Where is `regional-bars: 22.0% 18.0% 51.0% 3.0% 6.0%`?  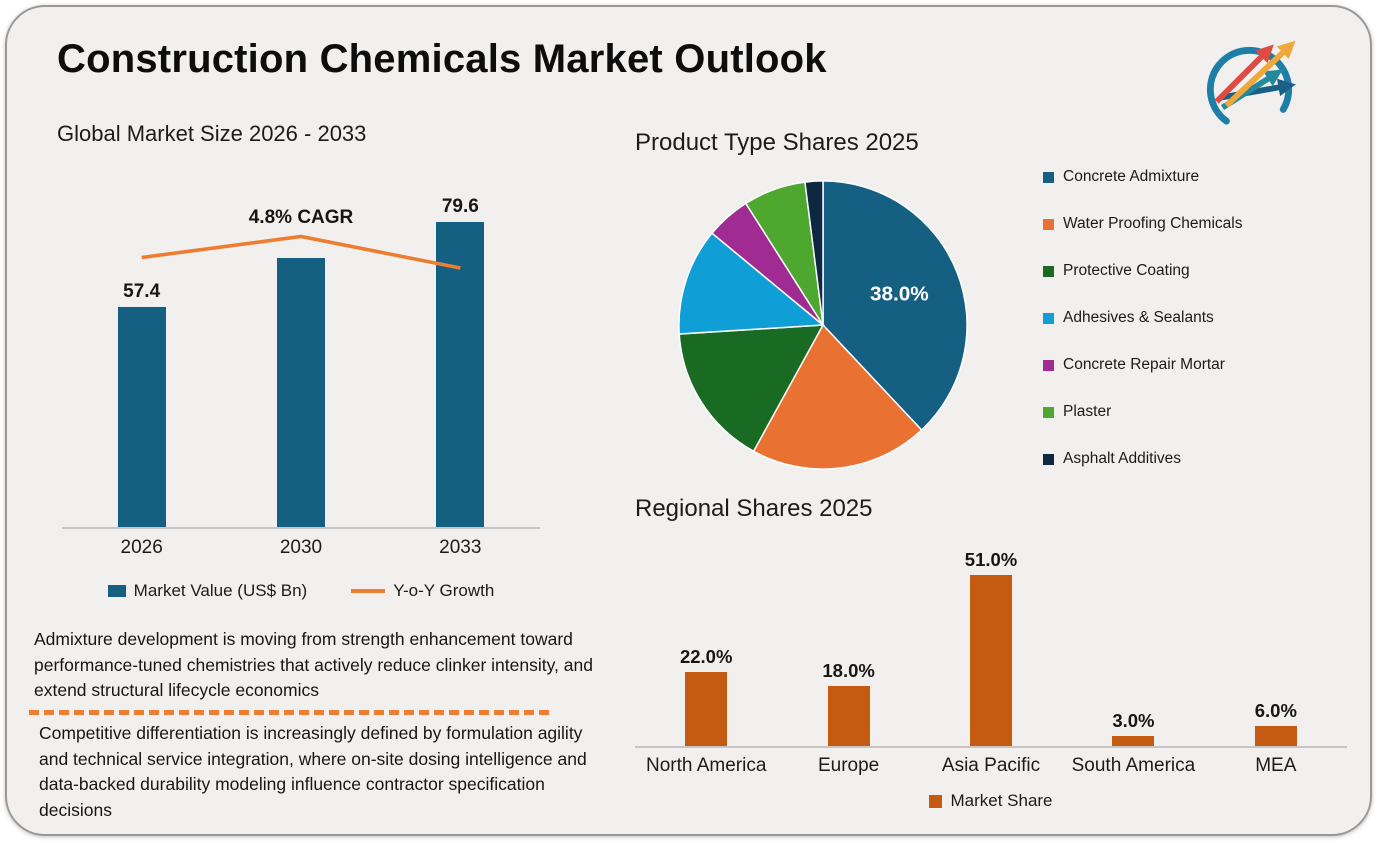
regional-bars: 22.0% 18.0% 51.0% 3.0% 6.0% is located at coordinates (991, 642).